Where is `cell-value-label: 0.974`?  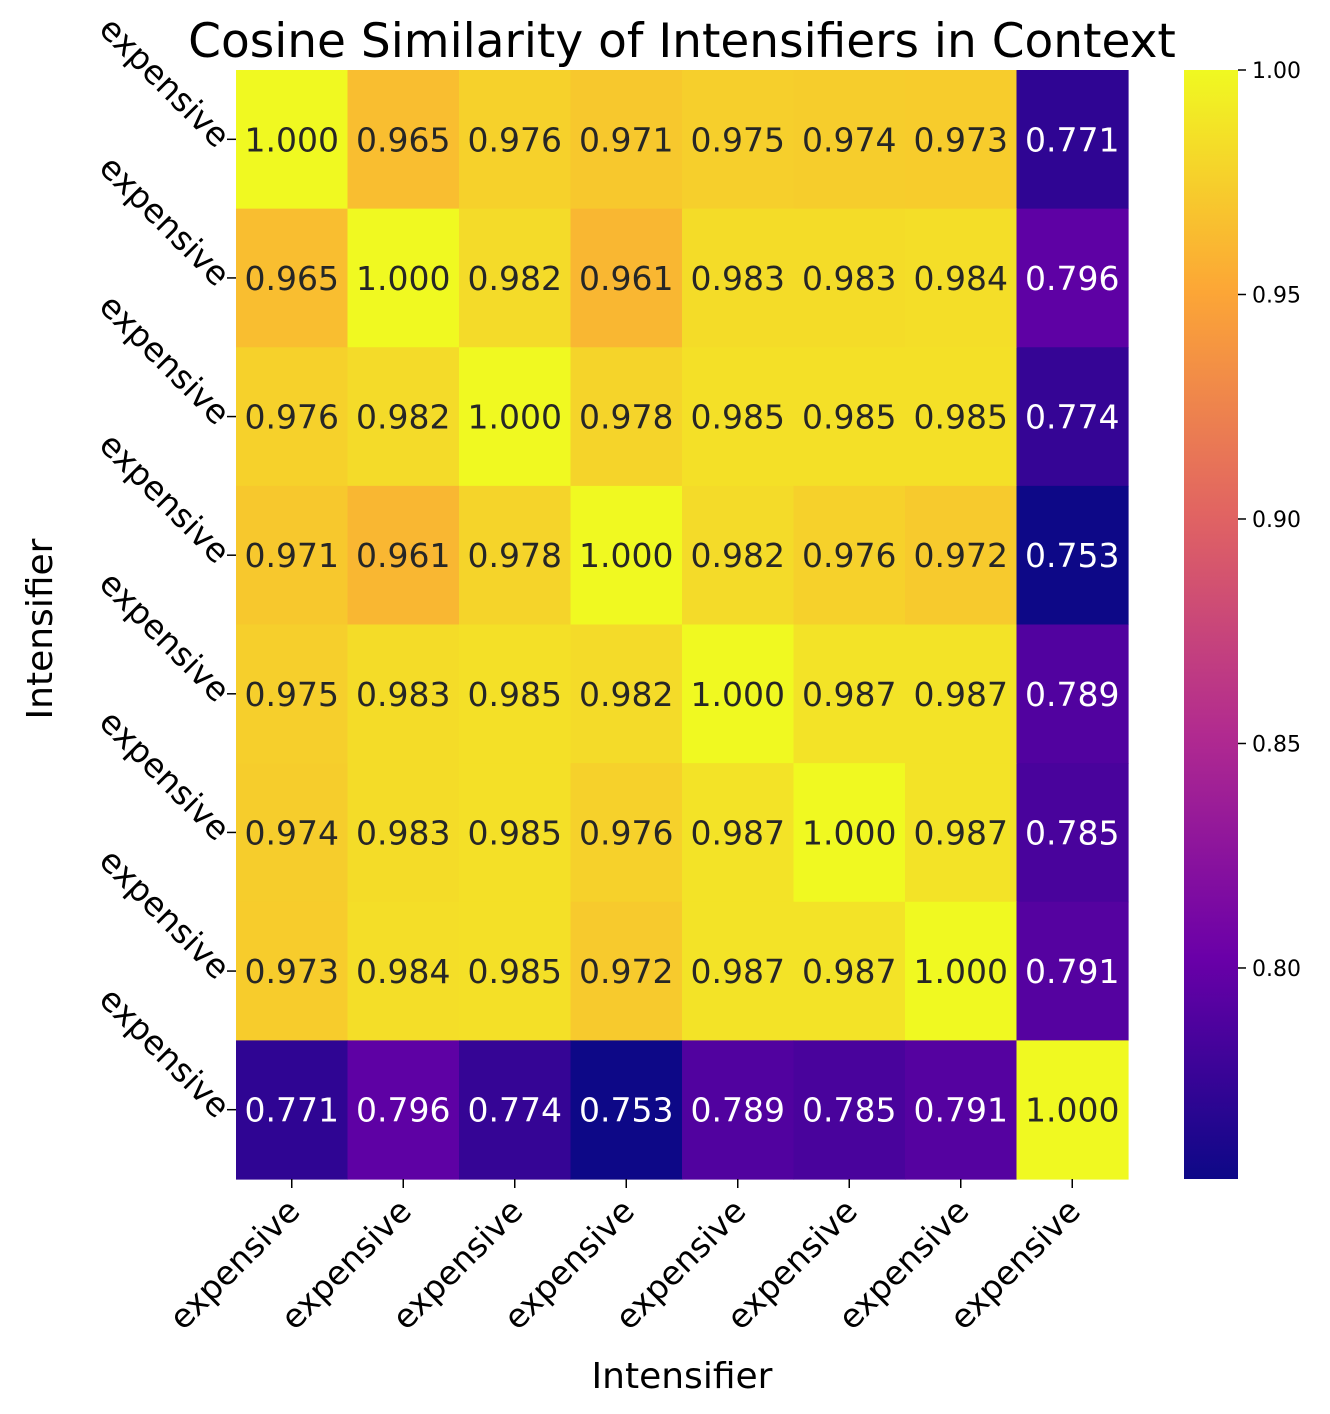 cell-value-label: 0.974 is located at coordinates (292, 832).